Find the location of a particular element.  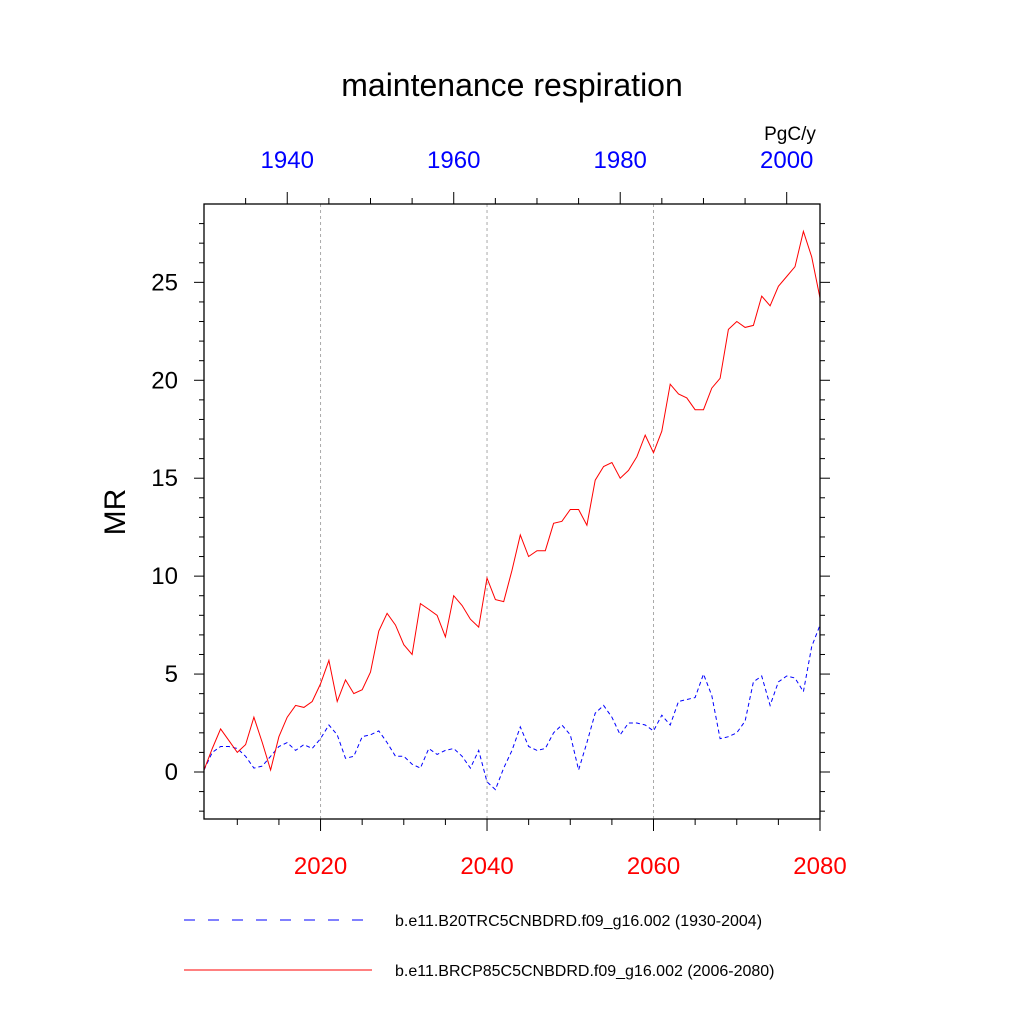

chart-title: maintenance respiration is located at coordinates (512, 85).